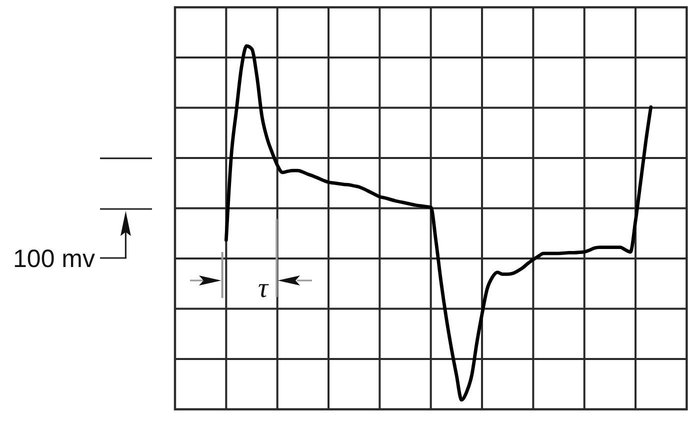 The image size is (700, 421). What do you see at coordinates (54, 259) in the screenshot?
I see `text: 100 mv` at bounding box center [54, 259].